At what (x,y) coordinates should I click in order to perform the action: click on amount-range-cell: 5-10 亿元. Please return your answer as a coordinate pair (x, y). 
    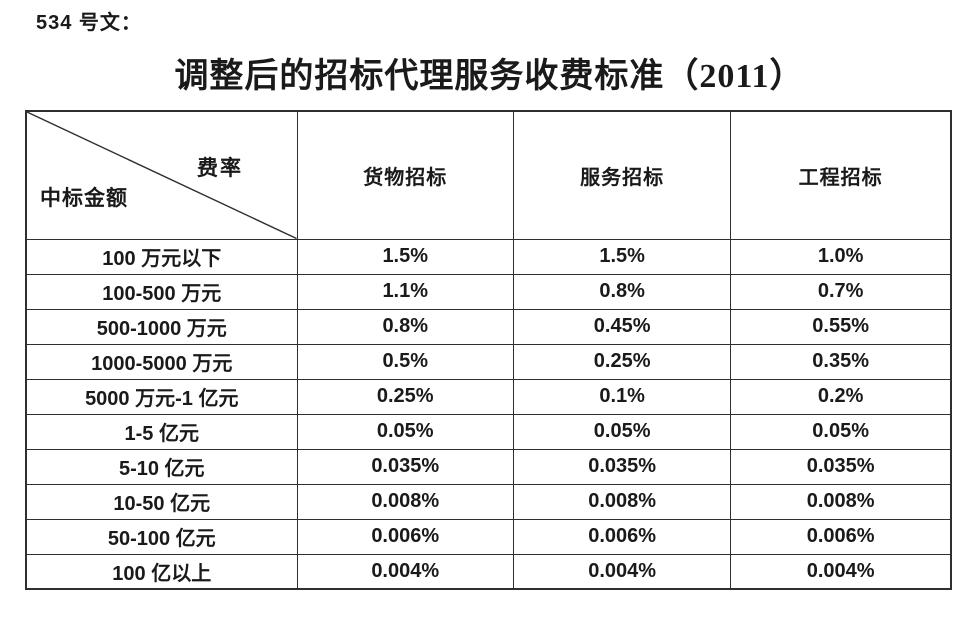
    Looking at the image, I should click on (161, 466).